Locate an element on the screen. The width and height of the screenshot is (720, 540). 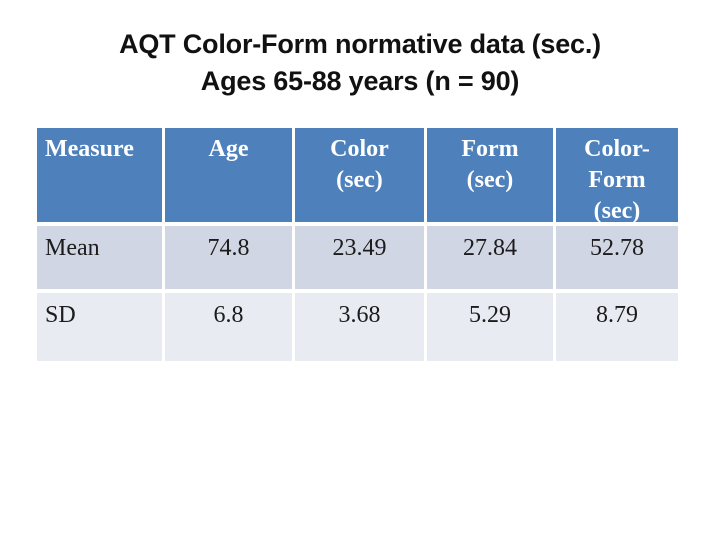
header-cell-measure-label: Measure is located at coordinates (89, 149).